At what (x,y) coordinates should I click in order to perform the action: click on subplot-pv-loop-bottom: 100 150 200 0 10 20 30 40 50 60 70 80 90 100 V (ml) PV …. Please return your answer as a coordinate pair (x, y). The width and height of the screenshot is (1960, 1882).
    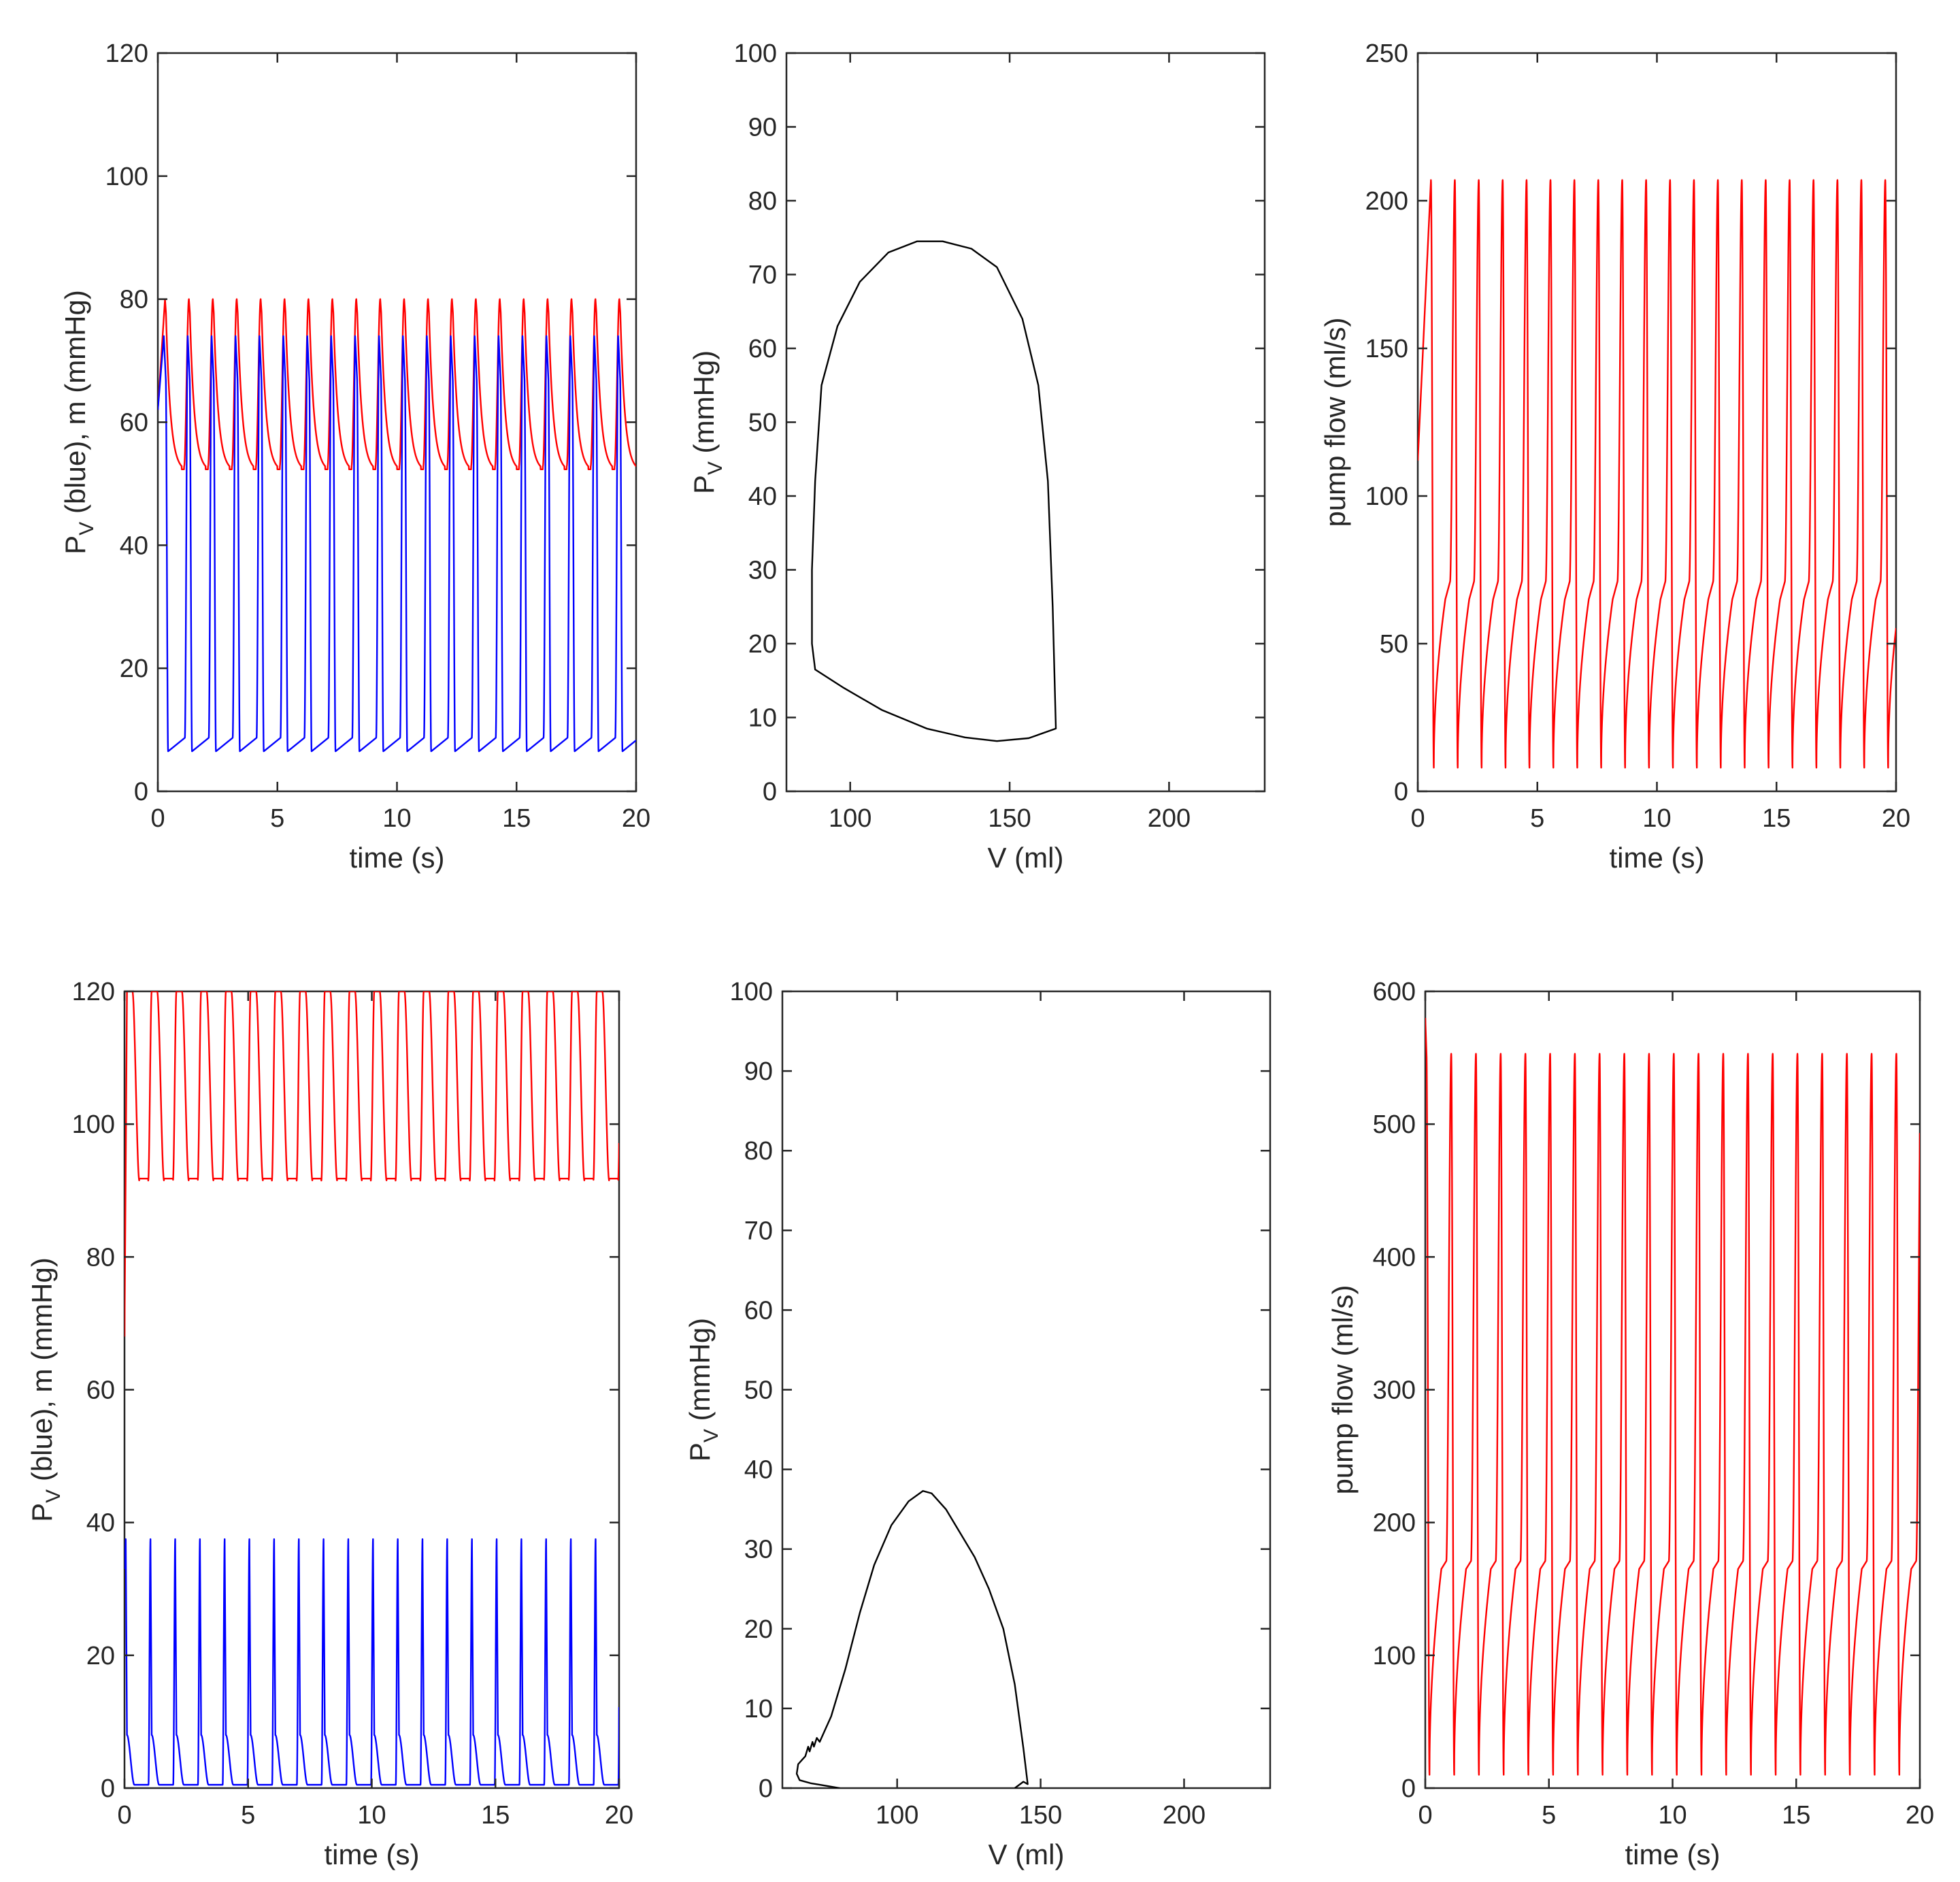
    Looking at the image, I should click on (978, 1424).